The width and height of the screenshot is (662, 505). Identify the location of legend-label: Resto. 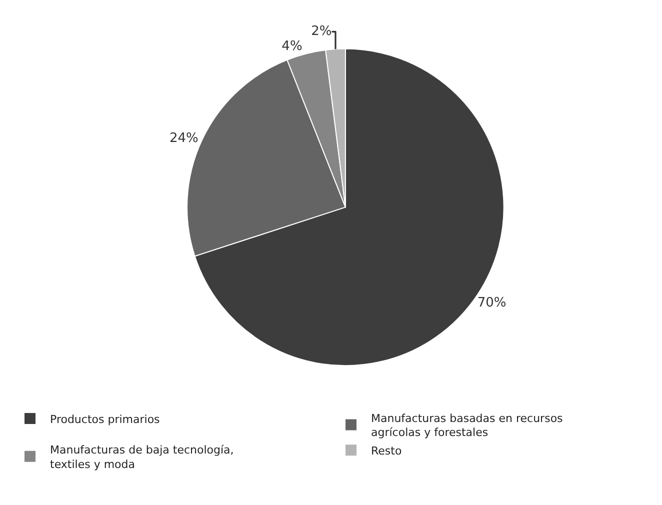
(386, 451).